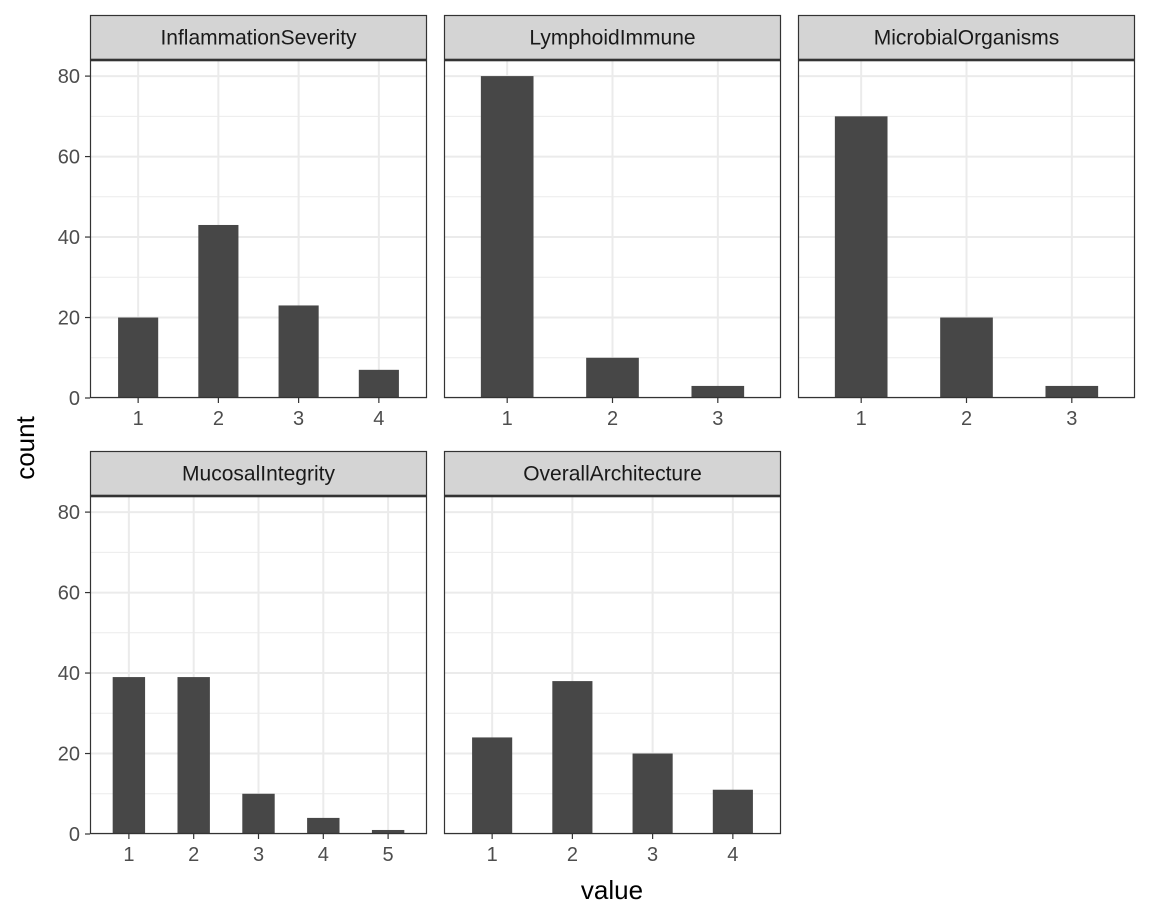 The height and width of the screenshot is (921, 1152). What do you see at coordinates (612, 658) in the screenshot?
I see `facet-panel: OverallArchitecture 1 2 3 4` at bounding box center [612, 658].